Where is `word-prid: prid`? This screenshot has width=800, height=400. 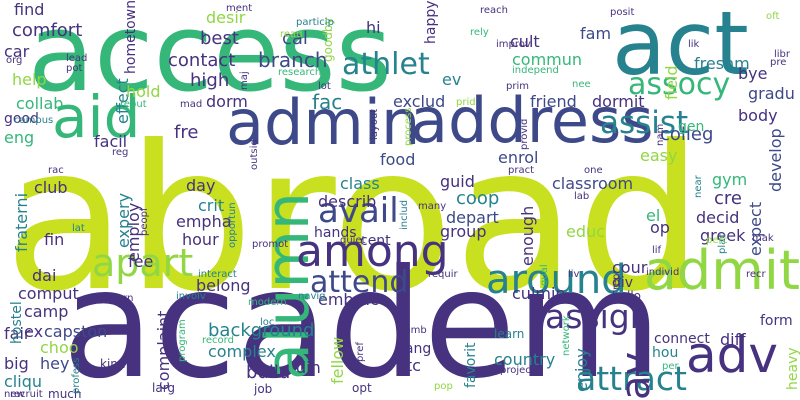 word-prid: prid is located at coordinates (466, 102).